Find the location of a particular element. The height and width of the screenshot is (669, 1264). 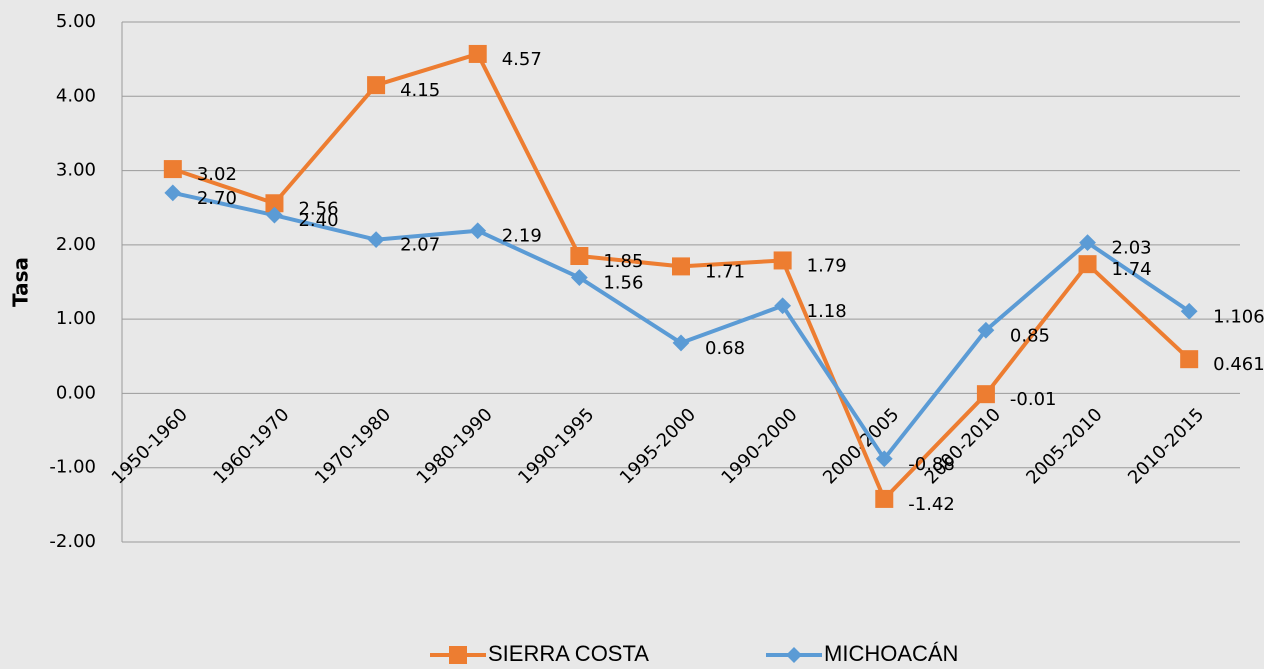

data-label: 4.57 is located at coordinates (522, 59).